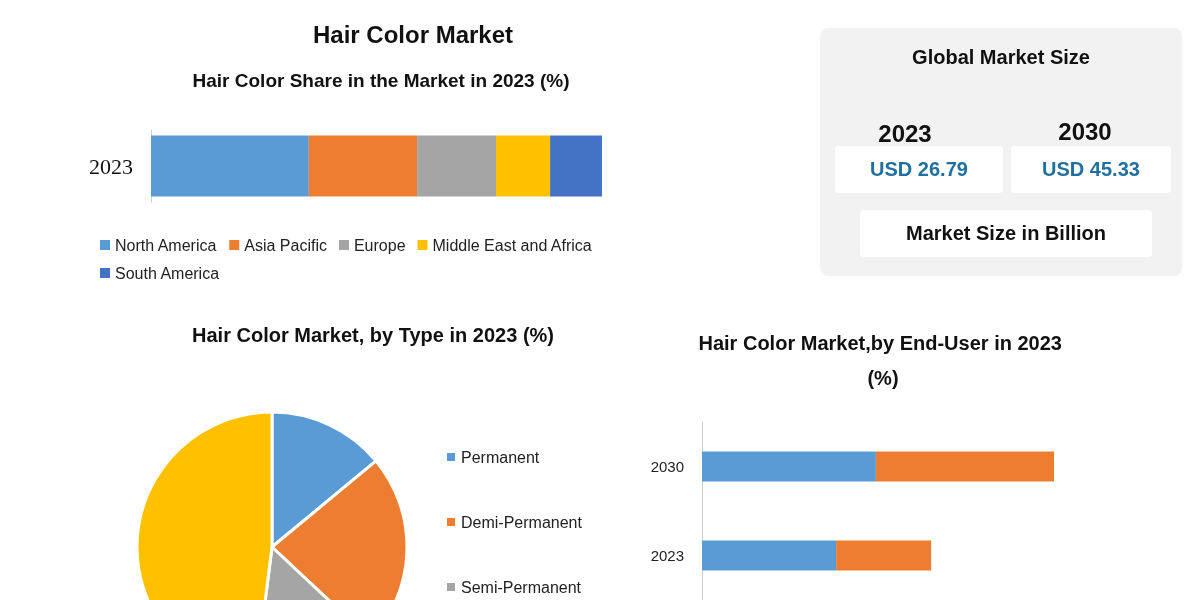 This screenshot has height=600, width=1200. I want to click on text: 2030, so click(1085, 132).